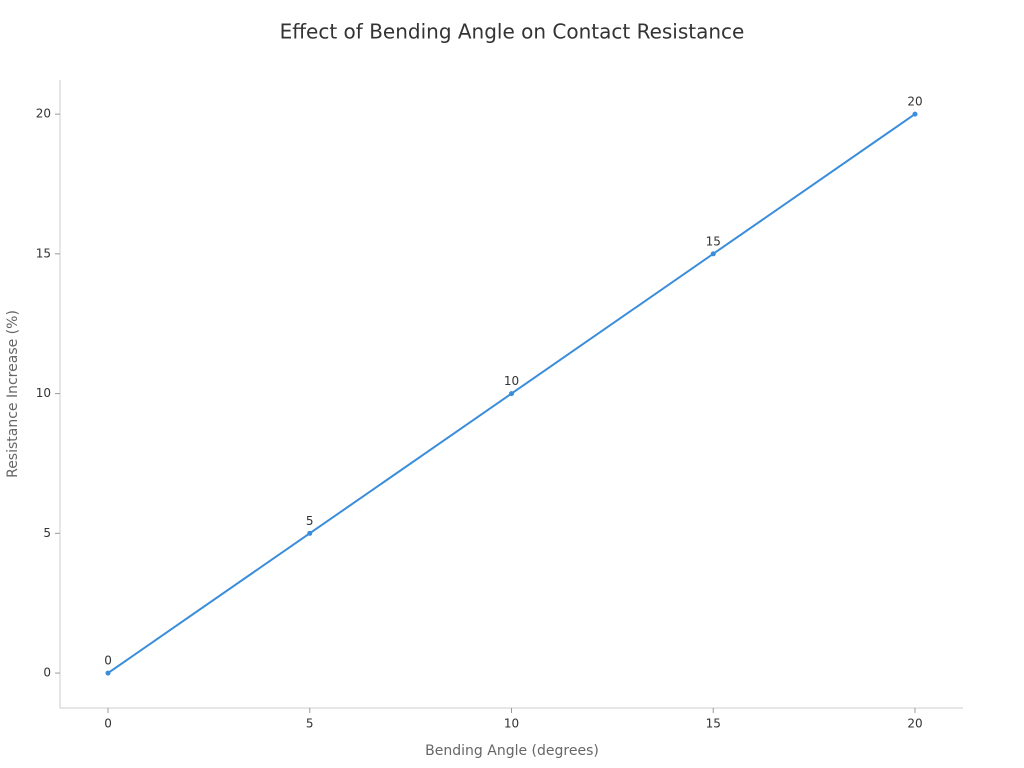 Image resolution: width=1024 pixels, height=768 pixels. Describe the element at coordinates (914, 724) in the screenshot. I see `x-tick-label: 20` at that location.